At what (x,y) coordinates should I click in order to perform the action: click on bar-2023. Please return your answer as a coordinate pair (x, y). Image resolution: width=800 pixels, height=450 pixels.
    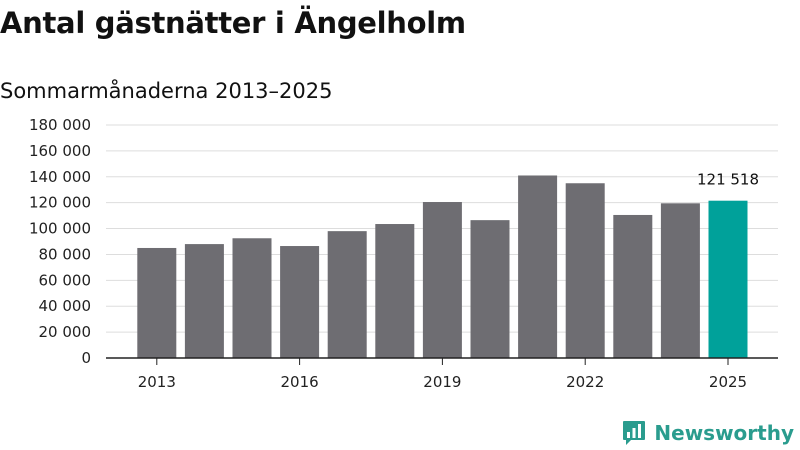
    Looking at the image, I should click on (633, 286).